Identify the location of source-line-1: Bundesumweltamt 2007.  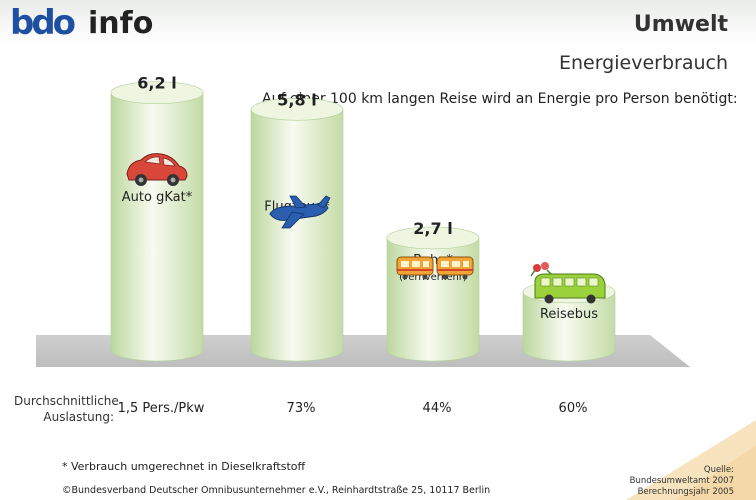
(681, 481).